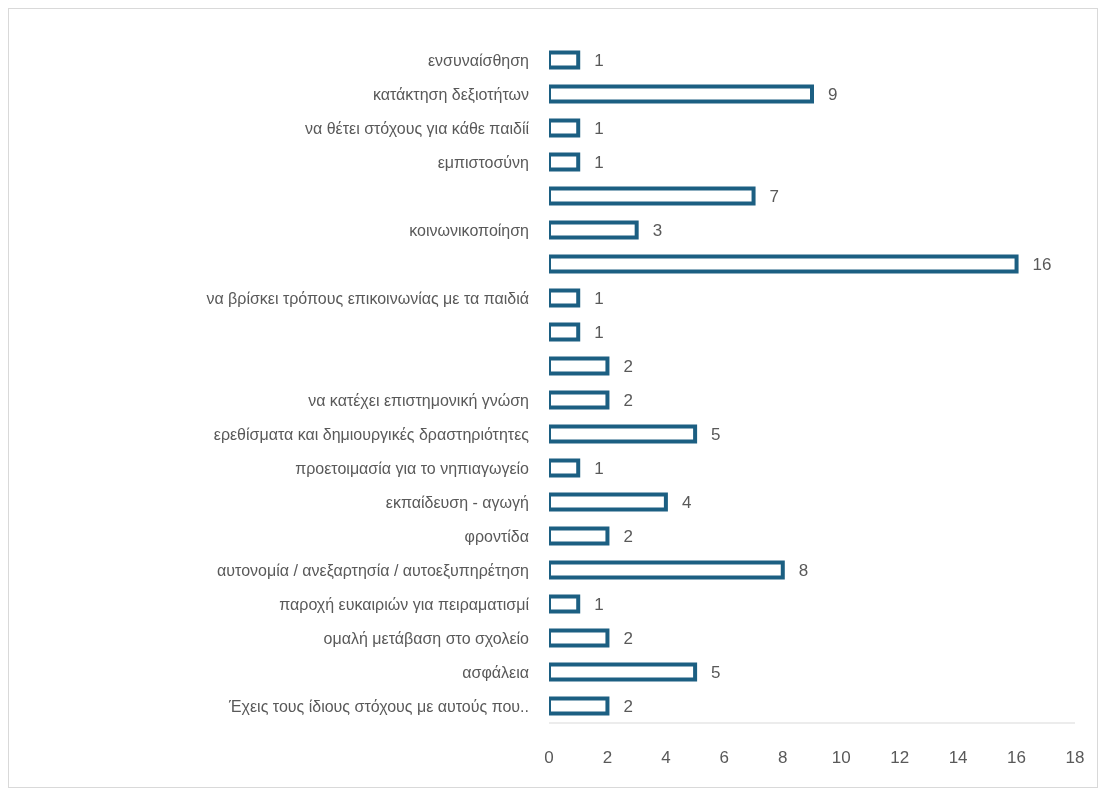 This screenshot has height=796, width=1105. Describe the element at coordinates (417, 128) in the screenshot. I see `y-tick-label: να θέτει στόχους για κάθε παιδίί` at that location.